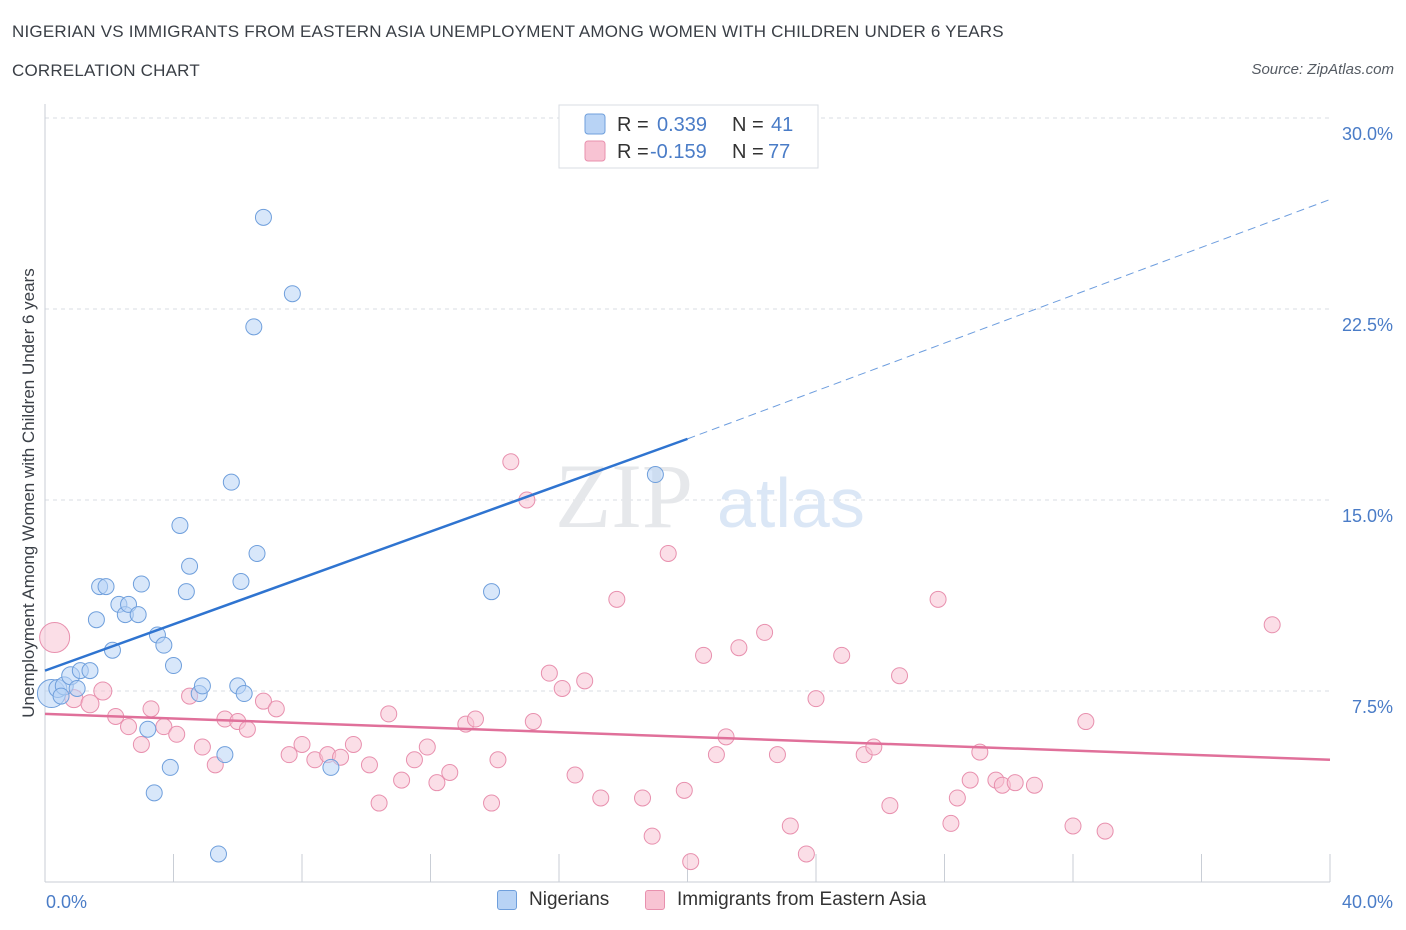 The image size is (1406, 930). What do you see at coordinates (507, 900) in the screenshot?
I see `legend-swatch-nigerians` at bounding box center [507, 900].